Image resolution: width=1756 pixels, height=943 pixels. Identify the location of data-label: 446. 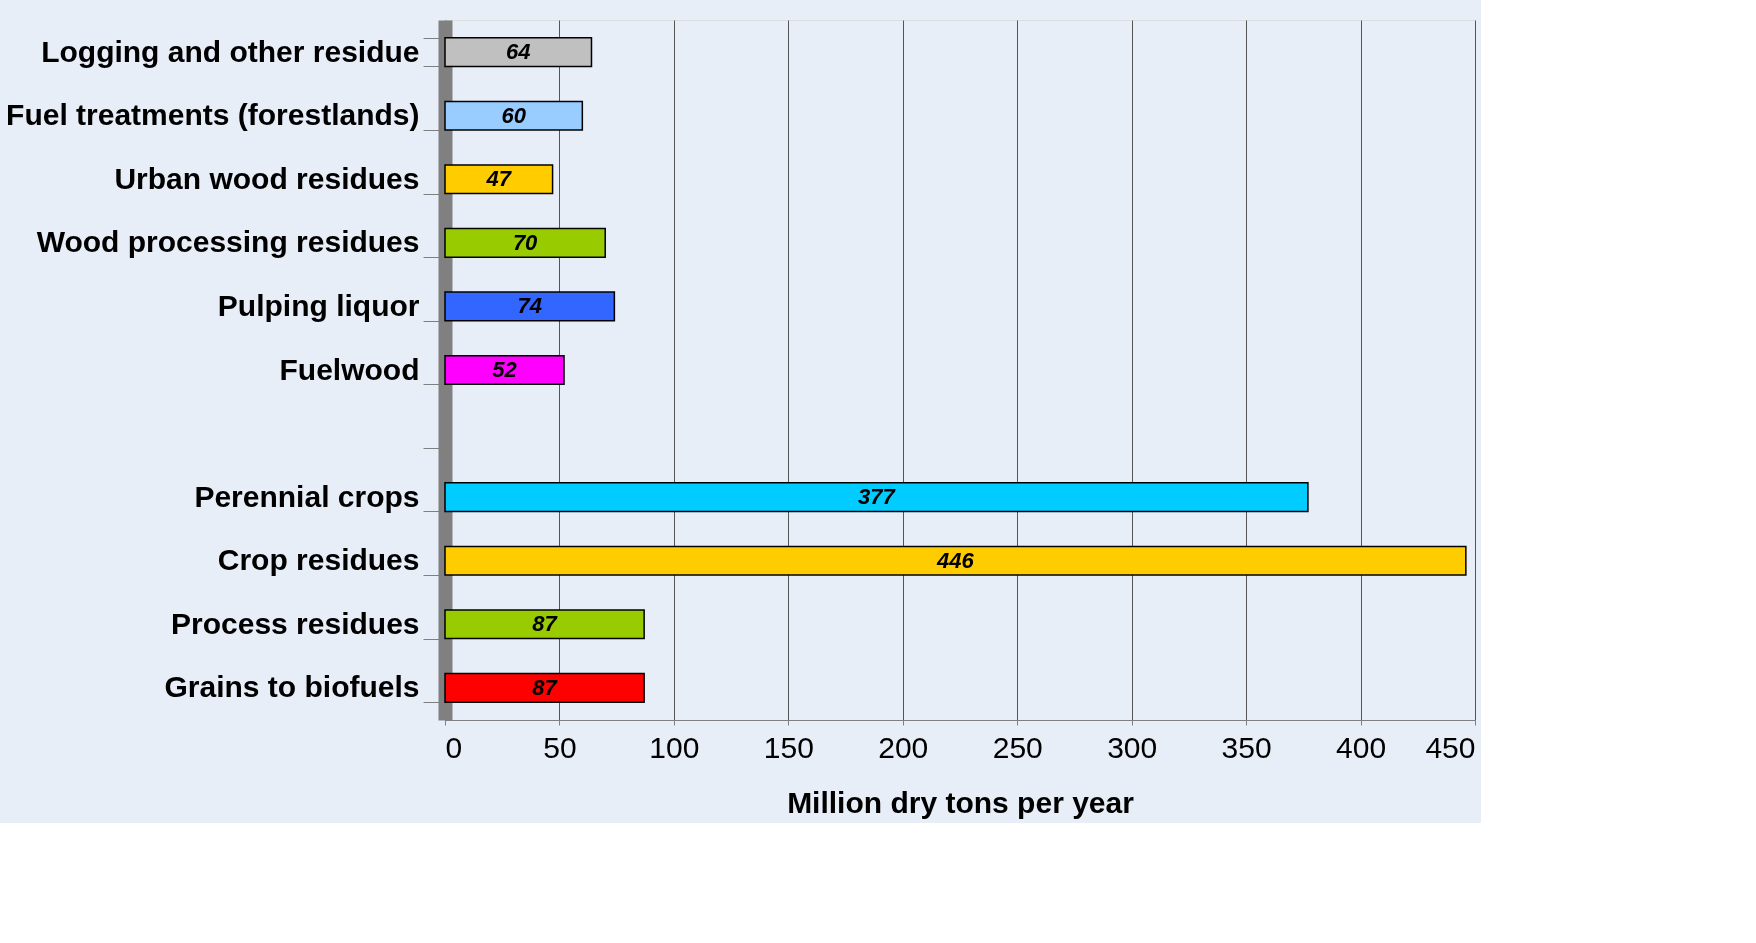
(955, 560).